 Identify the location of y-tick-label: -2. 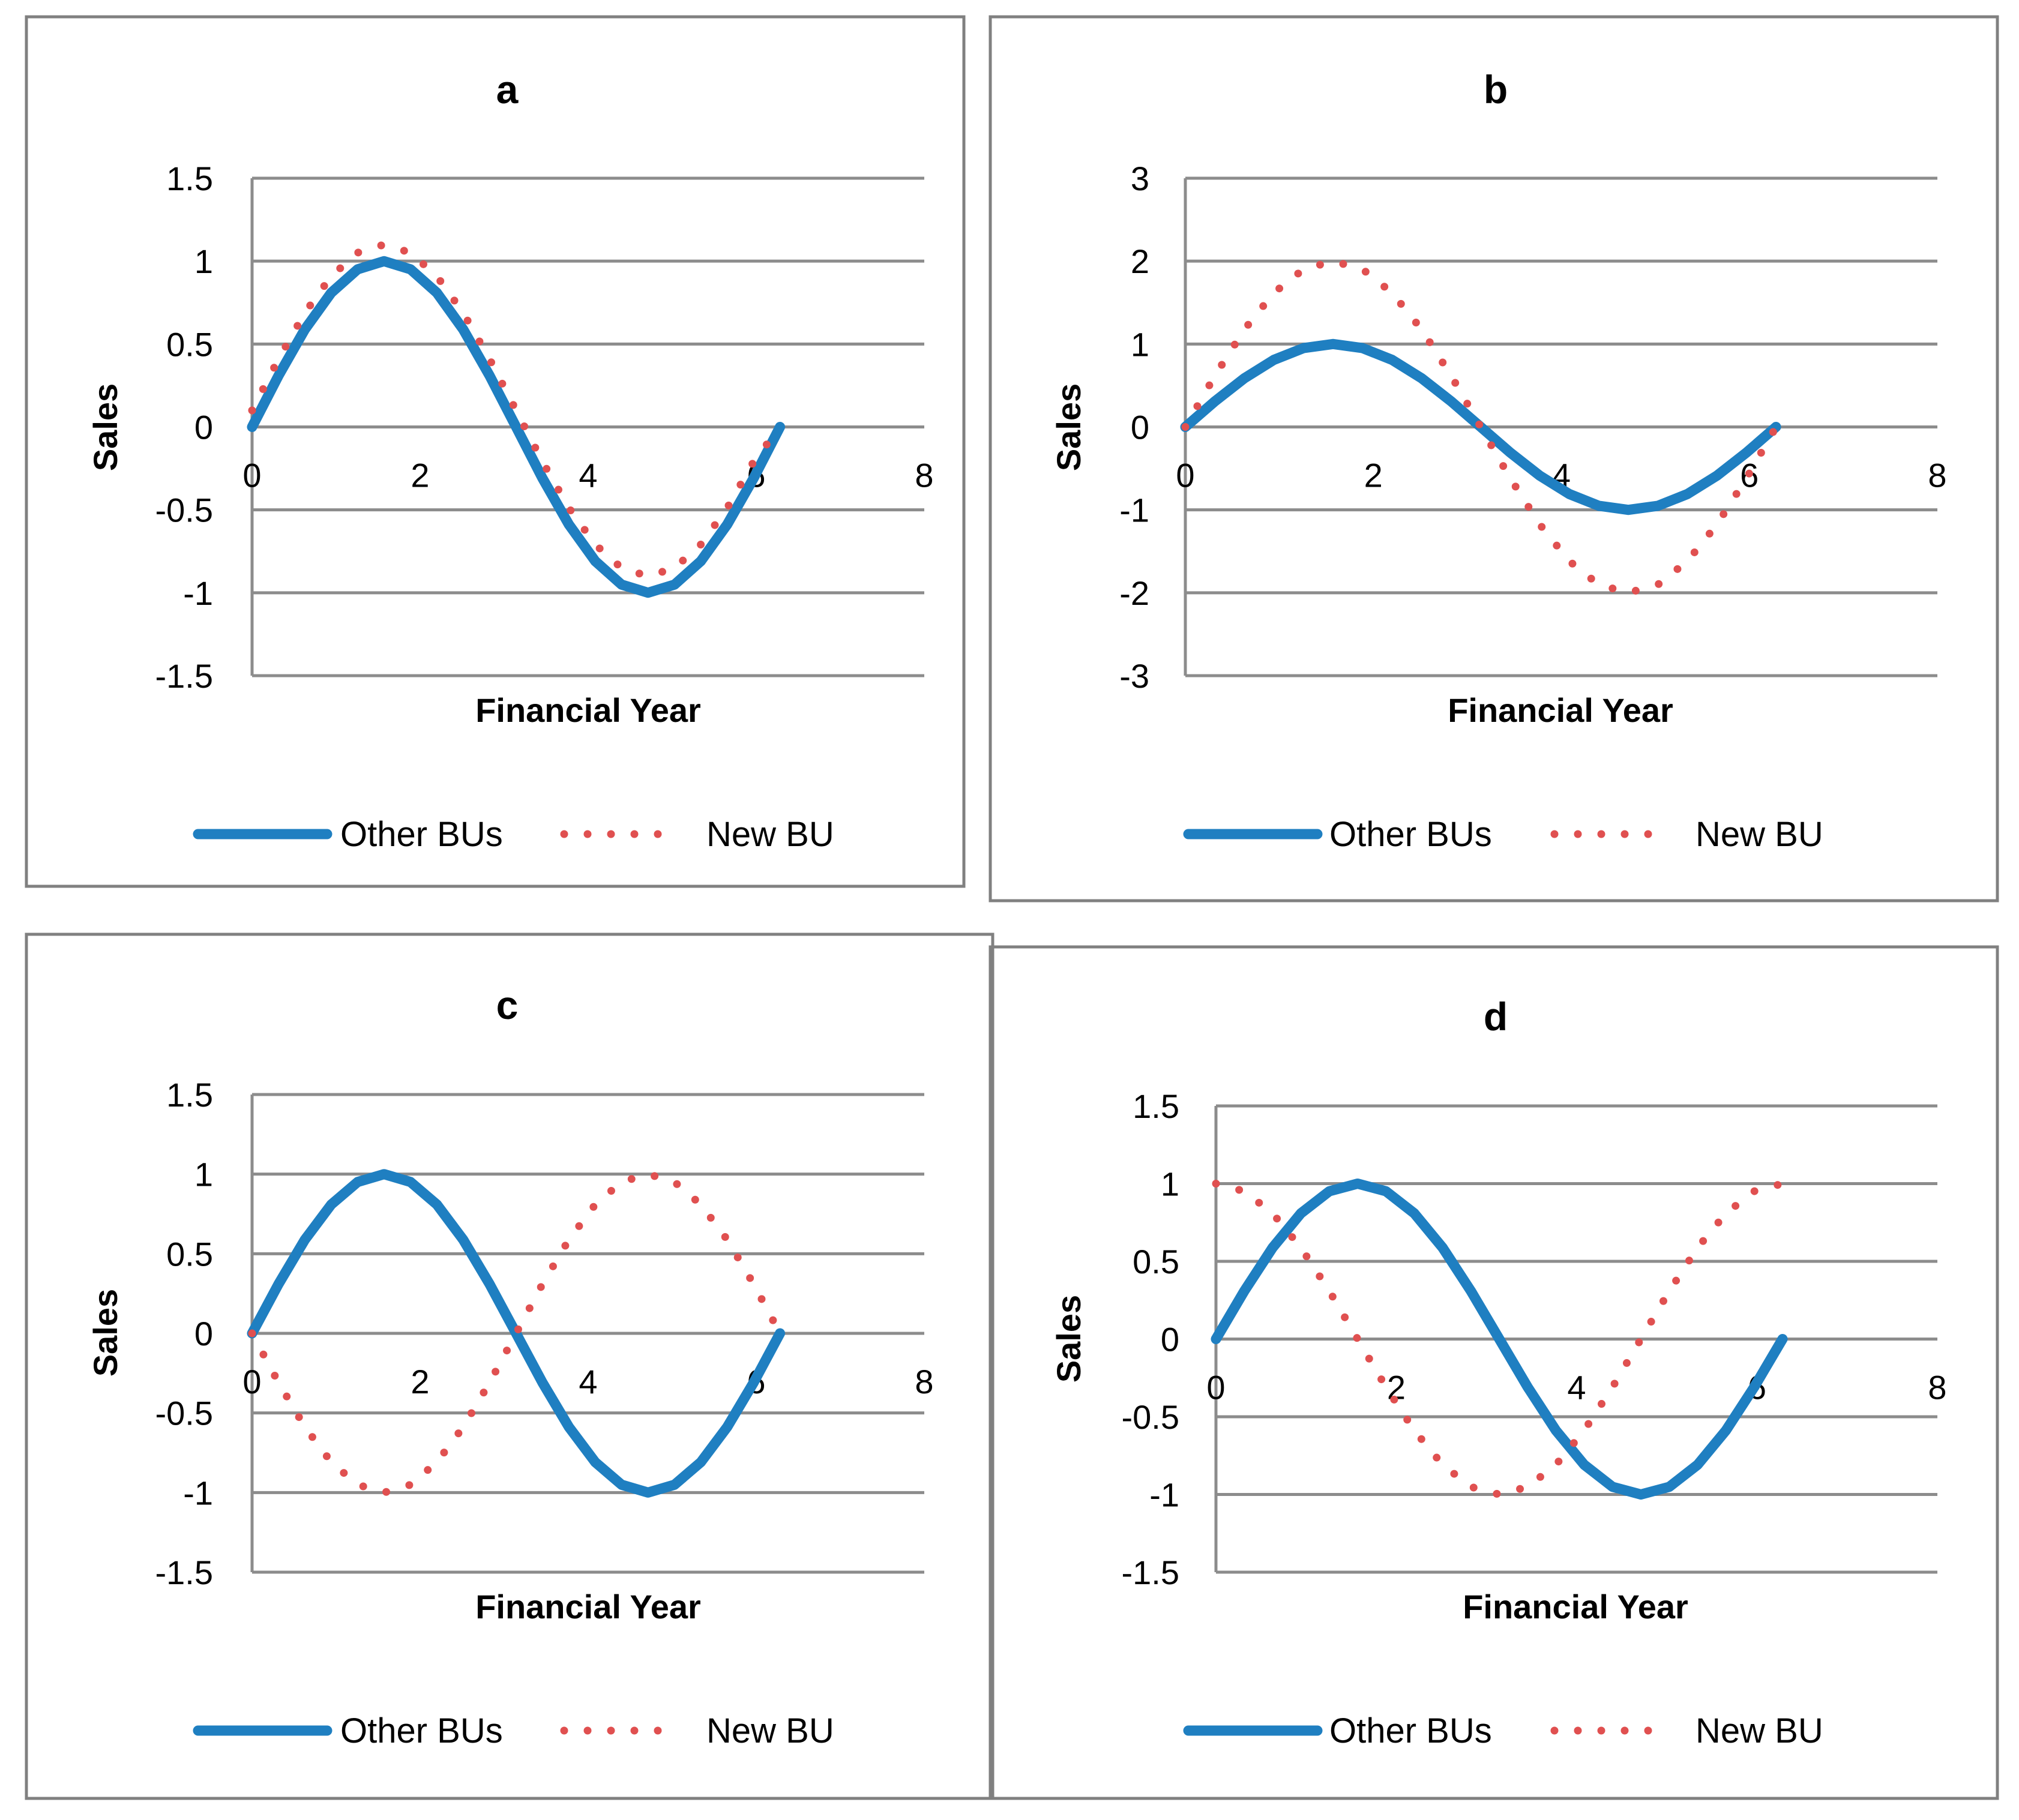
(1134, 593).